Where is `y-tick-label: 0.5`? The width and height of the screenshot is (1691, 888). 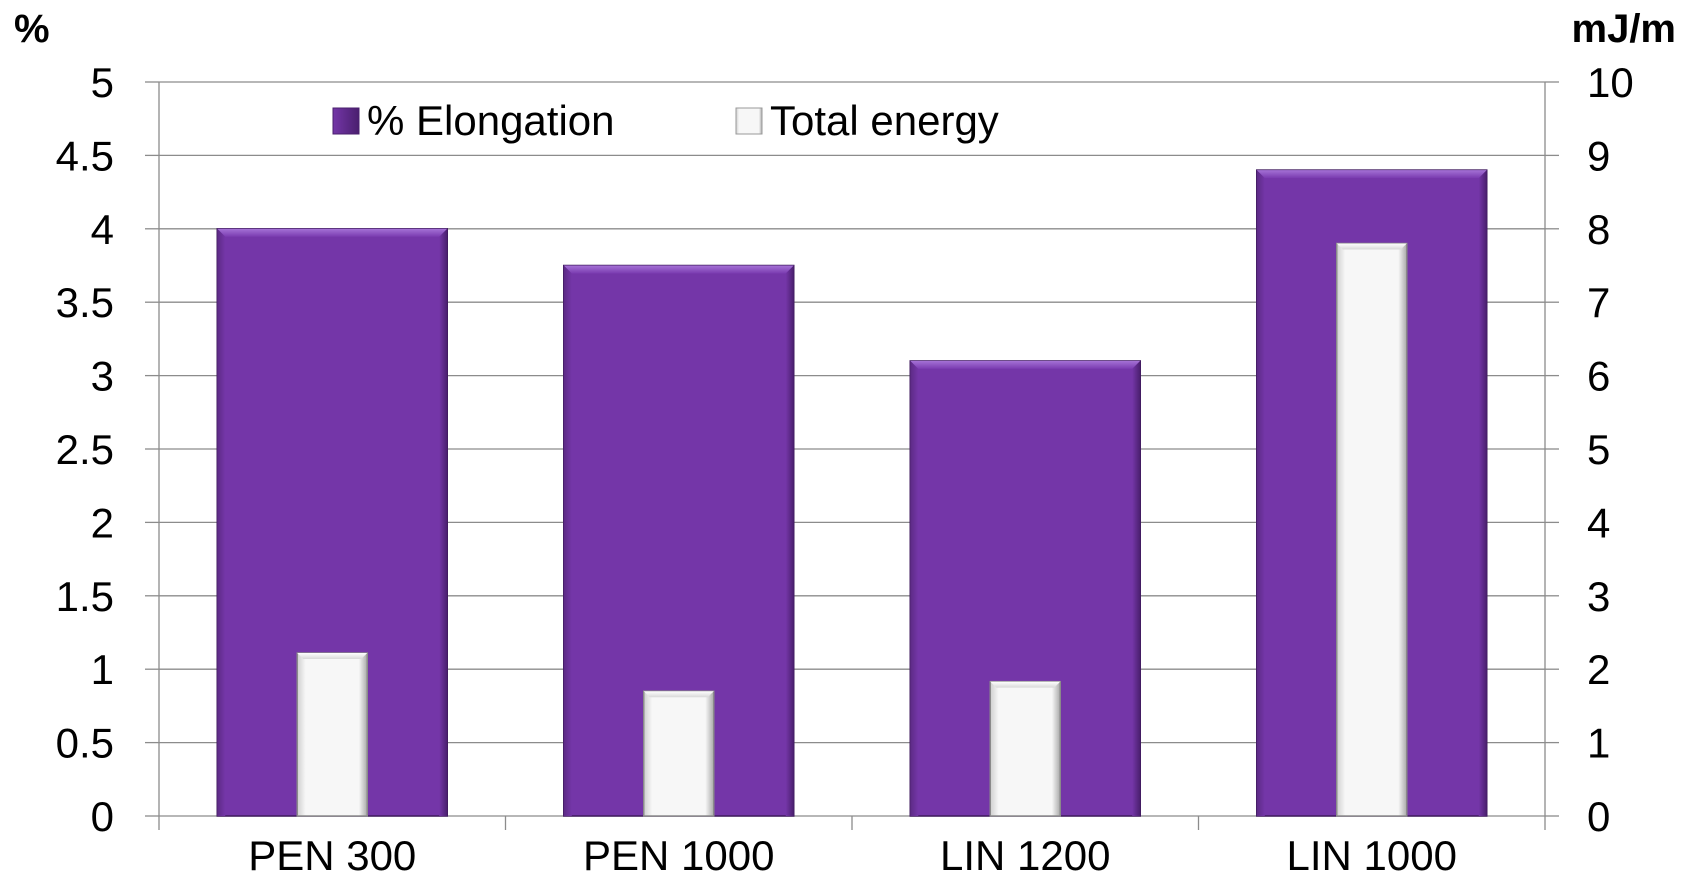 y-tick-label: 0.5 is located at coordinates (85, 743).